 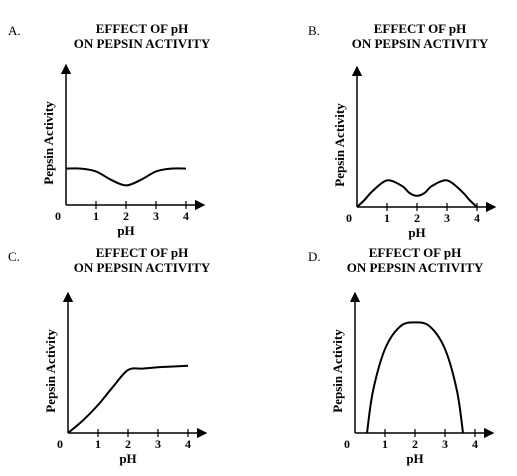 What do you see at coordinates (14, 30) in the screenshot?
I see `panel-label: A.` at bounding box center [14, 30].